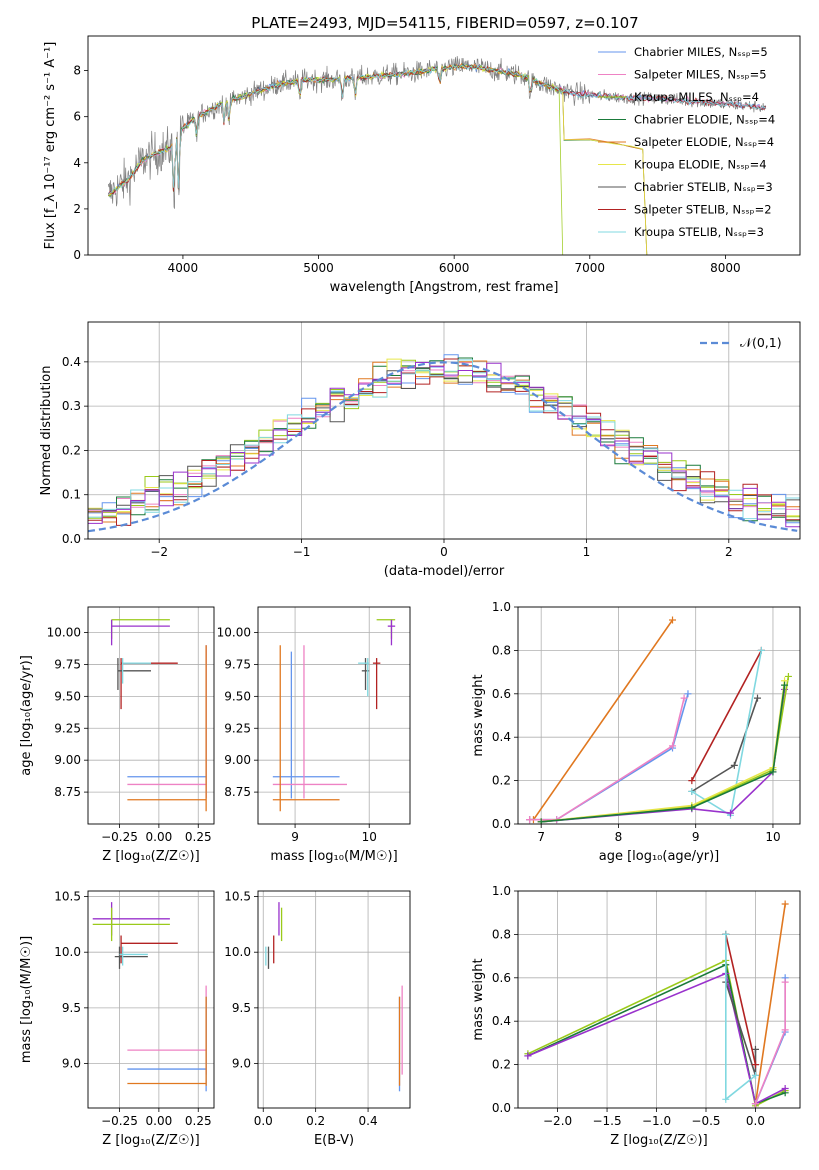 This screenshot has height=1170, width=819. I want to click on y-tick-label: 1.0, so click(501, 891).